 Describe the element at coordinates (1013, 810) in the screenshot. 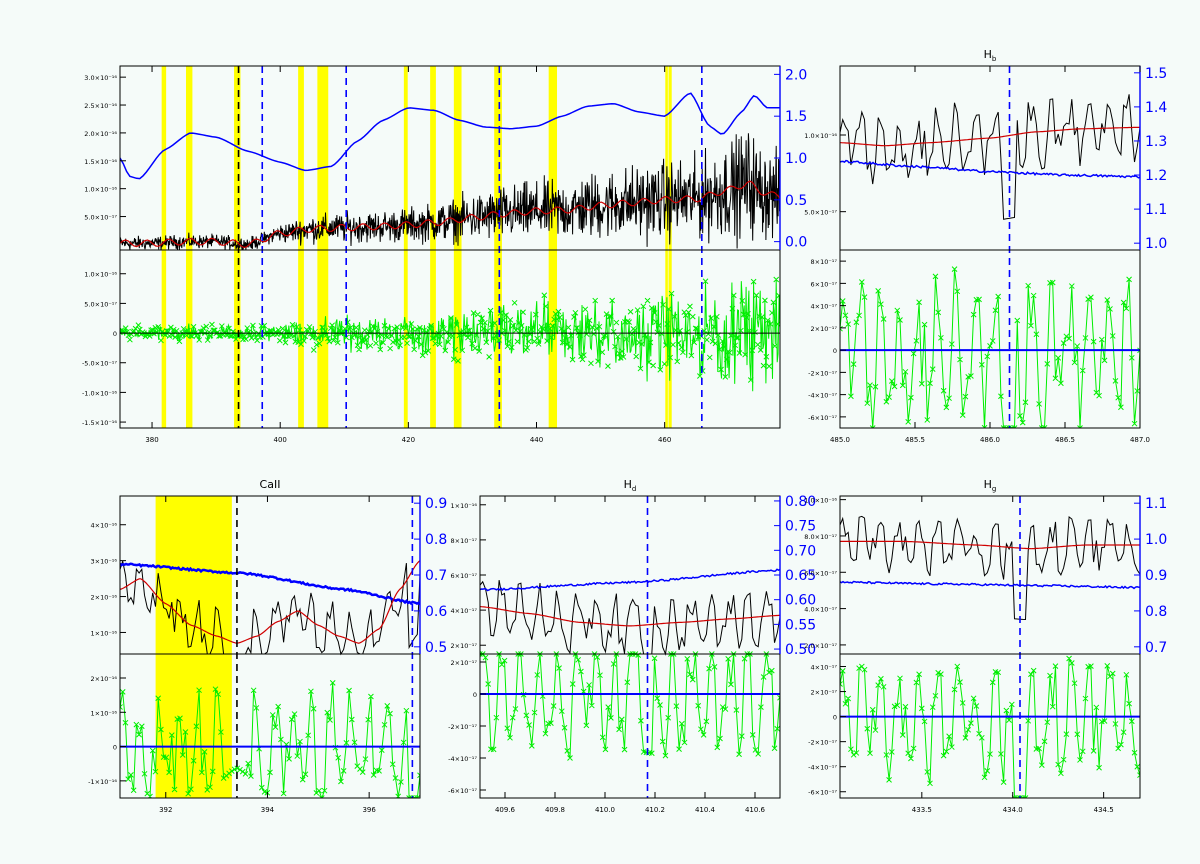

I see `x-tick-label: 434.0` at that location.